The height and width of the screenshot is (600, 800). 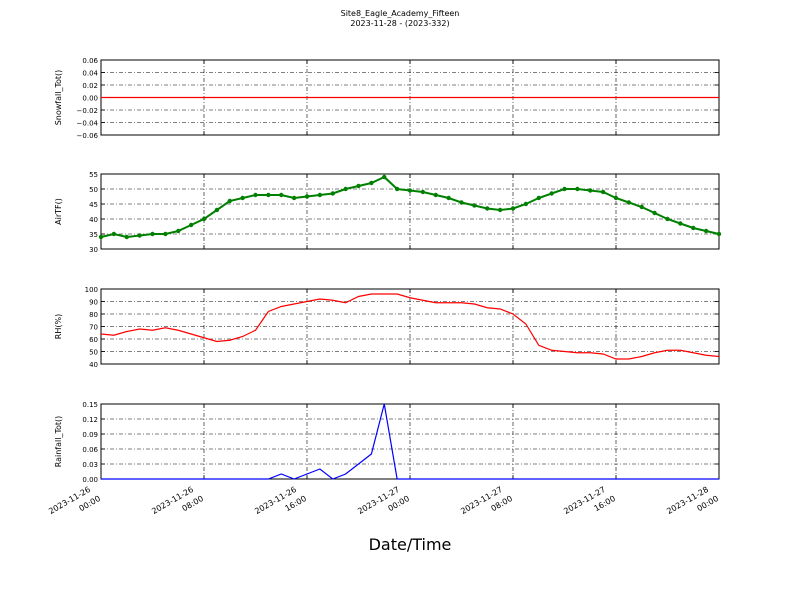 I want to click on y-tick-label: 0.03, so click(x=90, y=465).